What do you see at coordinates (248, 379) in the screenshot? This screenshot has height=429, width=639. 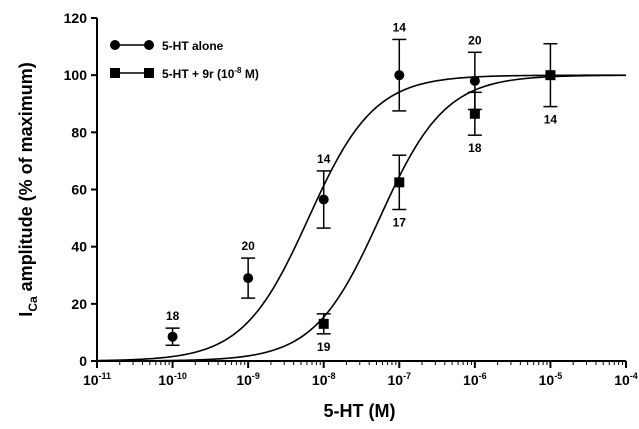 I see `x-tick-label: 10⁻⁹` at bounding box center [248, 379].